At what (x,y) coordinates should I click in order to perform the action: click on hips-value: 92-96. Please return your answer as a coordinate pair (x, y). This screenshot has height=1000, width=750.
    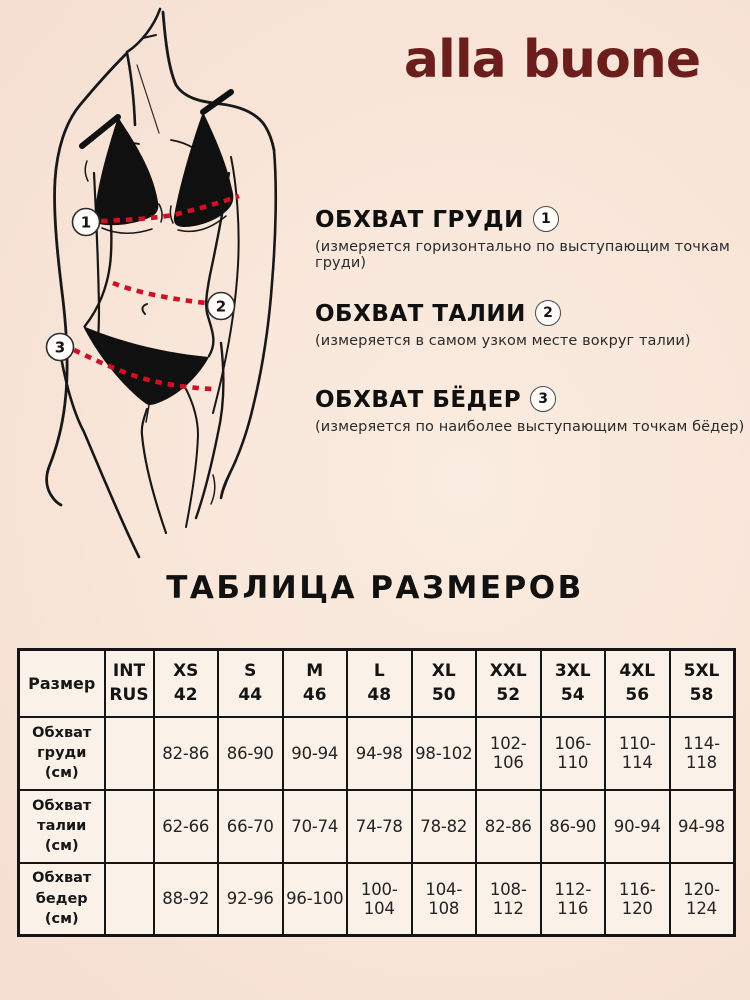
    Looking at the image, I should click on (250, 899).